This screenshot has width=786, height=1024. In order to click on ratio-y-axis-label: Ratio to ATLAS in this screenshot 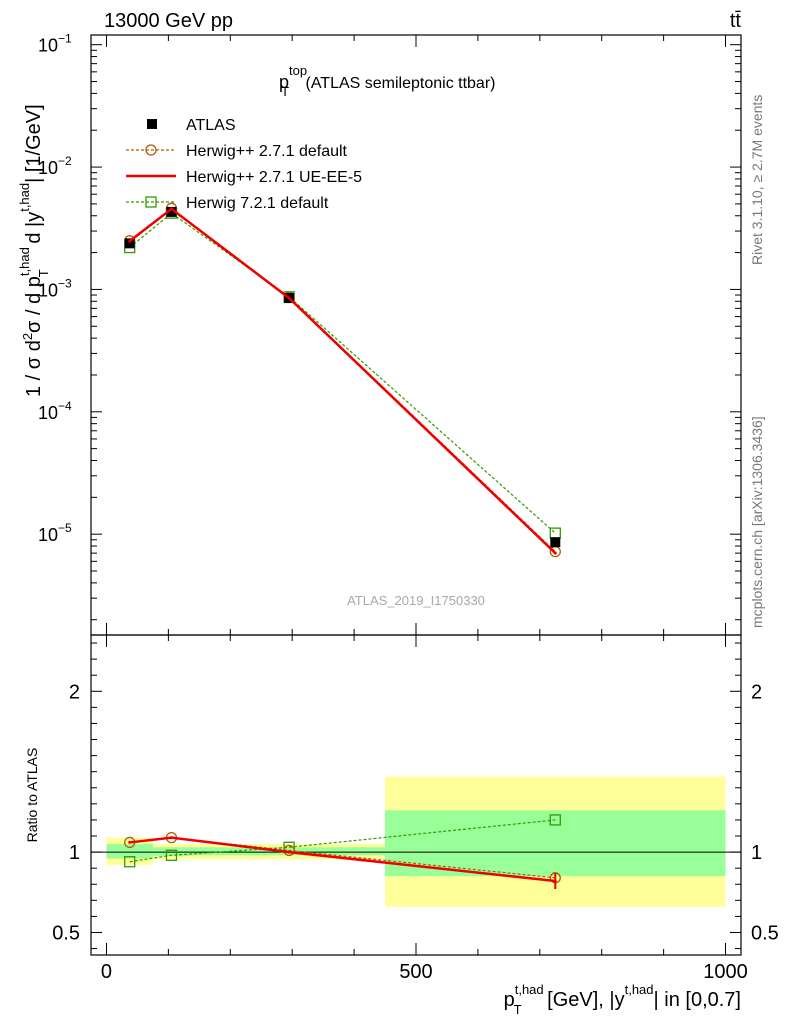, I will do `click(32, 795)`.